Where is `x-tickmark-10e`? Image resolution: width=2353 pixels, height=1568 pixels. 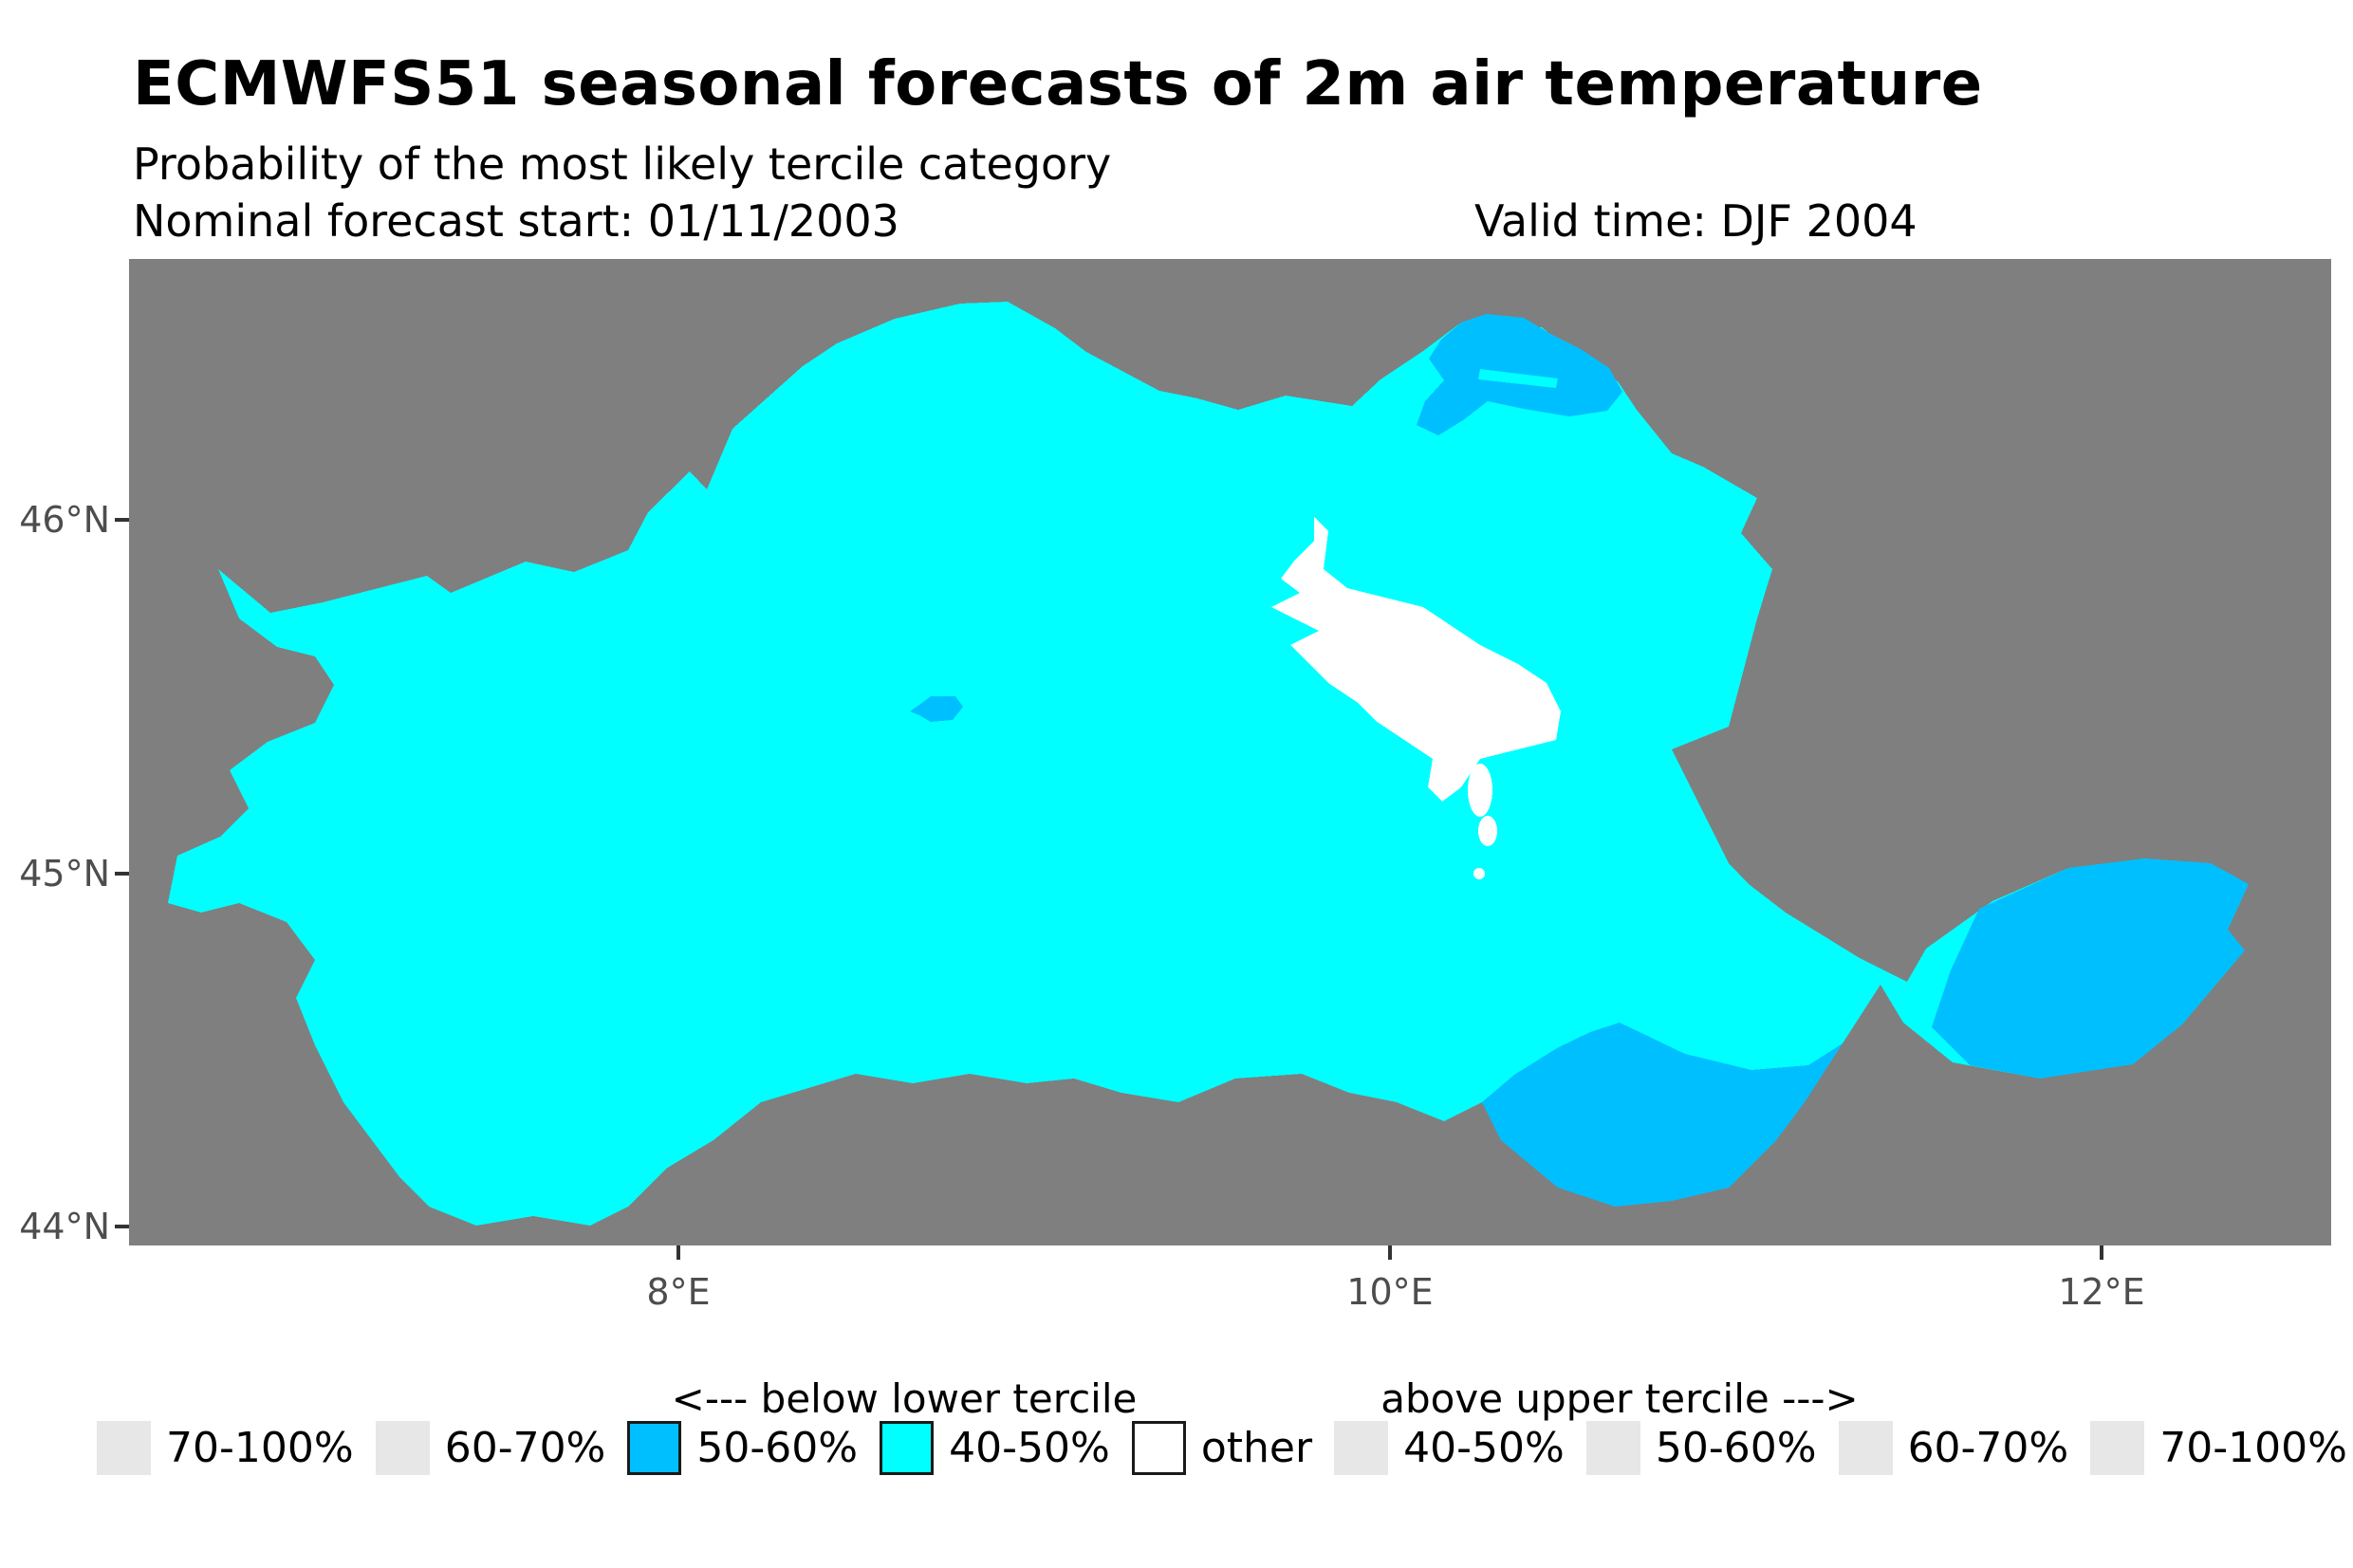 x-tickmark-10e is located at coordinates (1390, 1252).